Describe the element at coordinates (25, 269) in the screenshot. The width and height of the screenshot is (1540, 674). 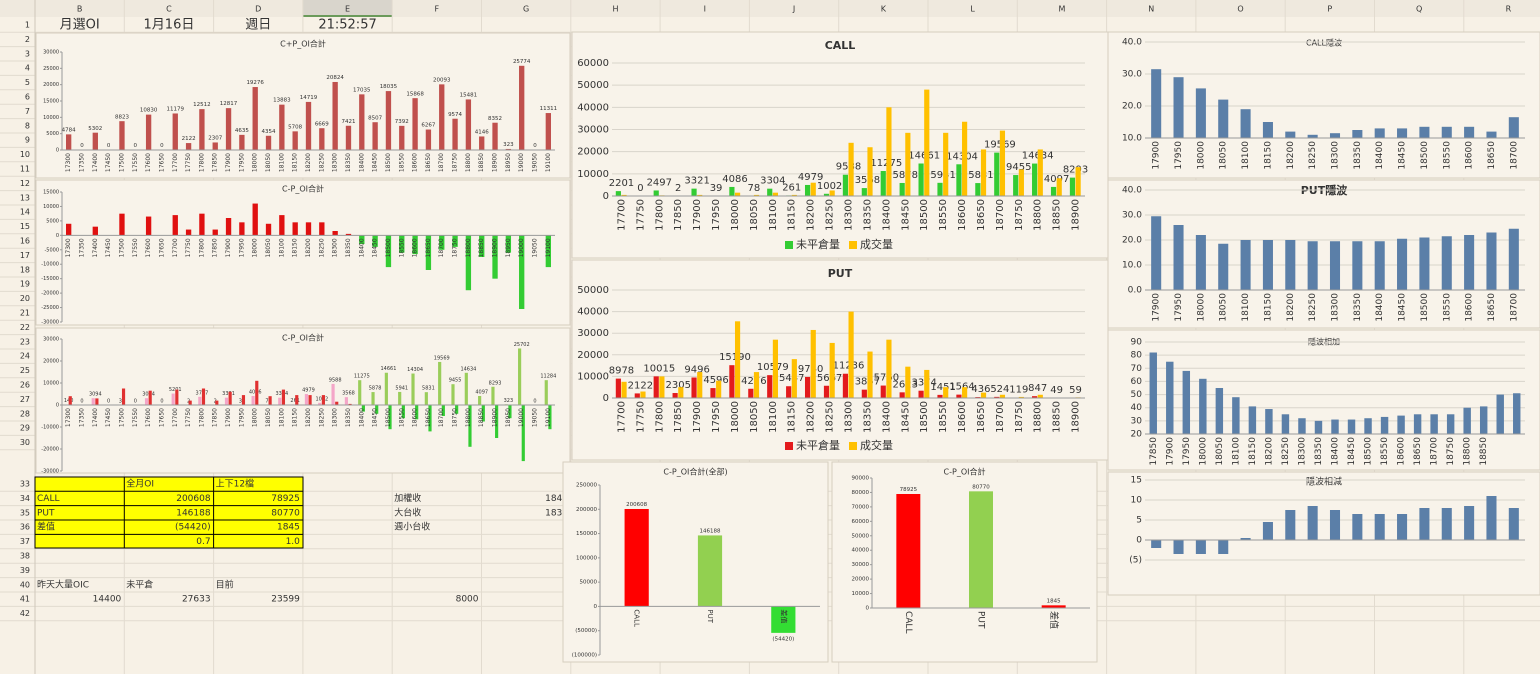
I see `row-header: 18` at that location.